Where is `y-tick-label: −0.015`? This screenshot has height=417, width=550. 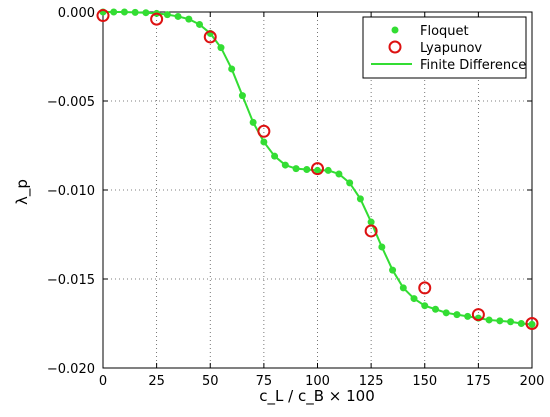
y-tick-label: −0.015 is located at coordinates (71, 280).